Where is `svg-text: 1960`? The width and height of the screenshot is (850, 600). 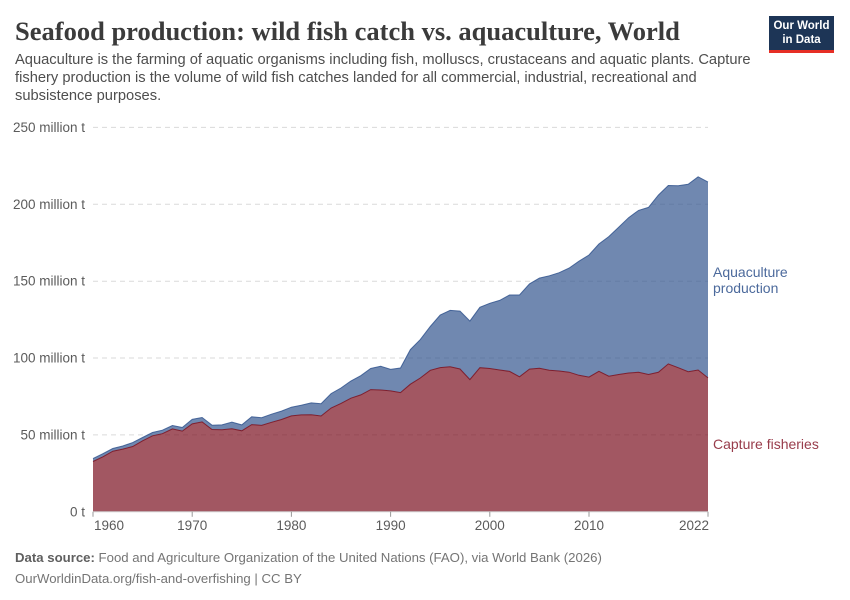
svg-text: 1960 is located at coordinates (109, 525).